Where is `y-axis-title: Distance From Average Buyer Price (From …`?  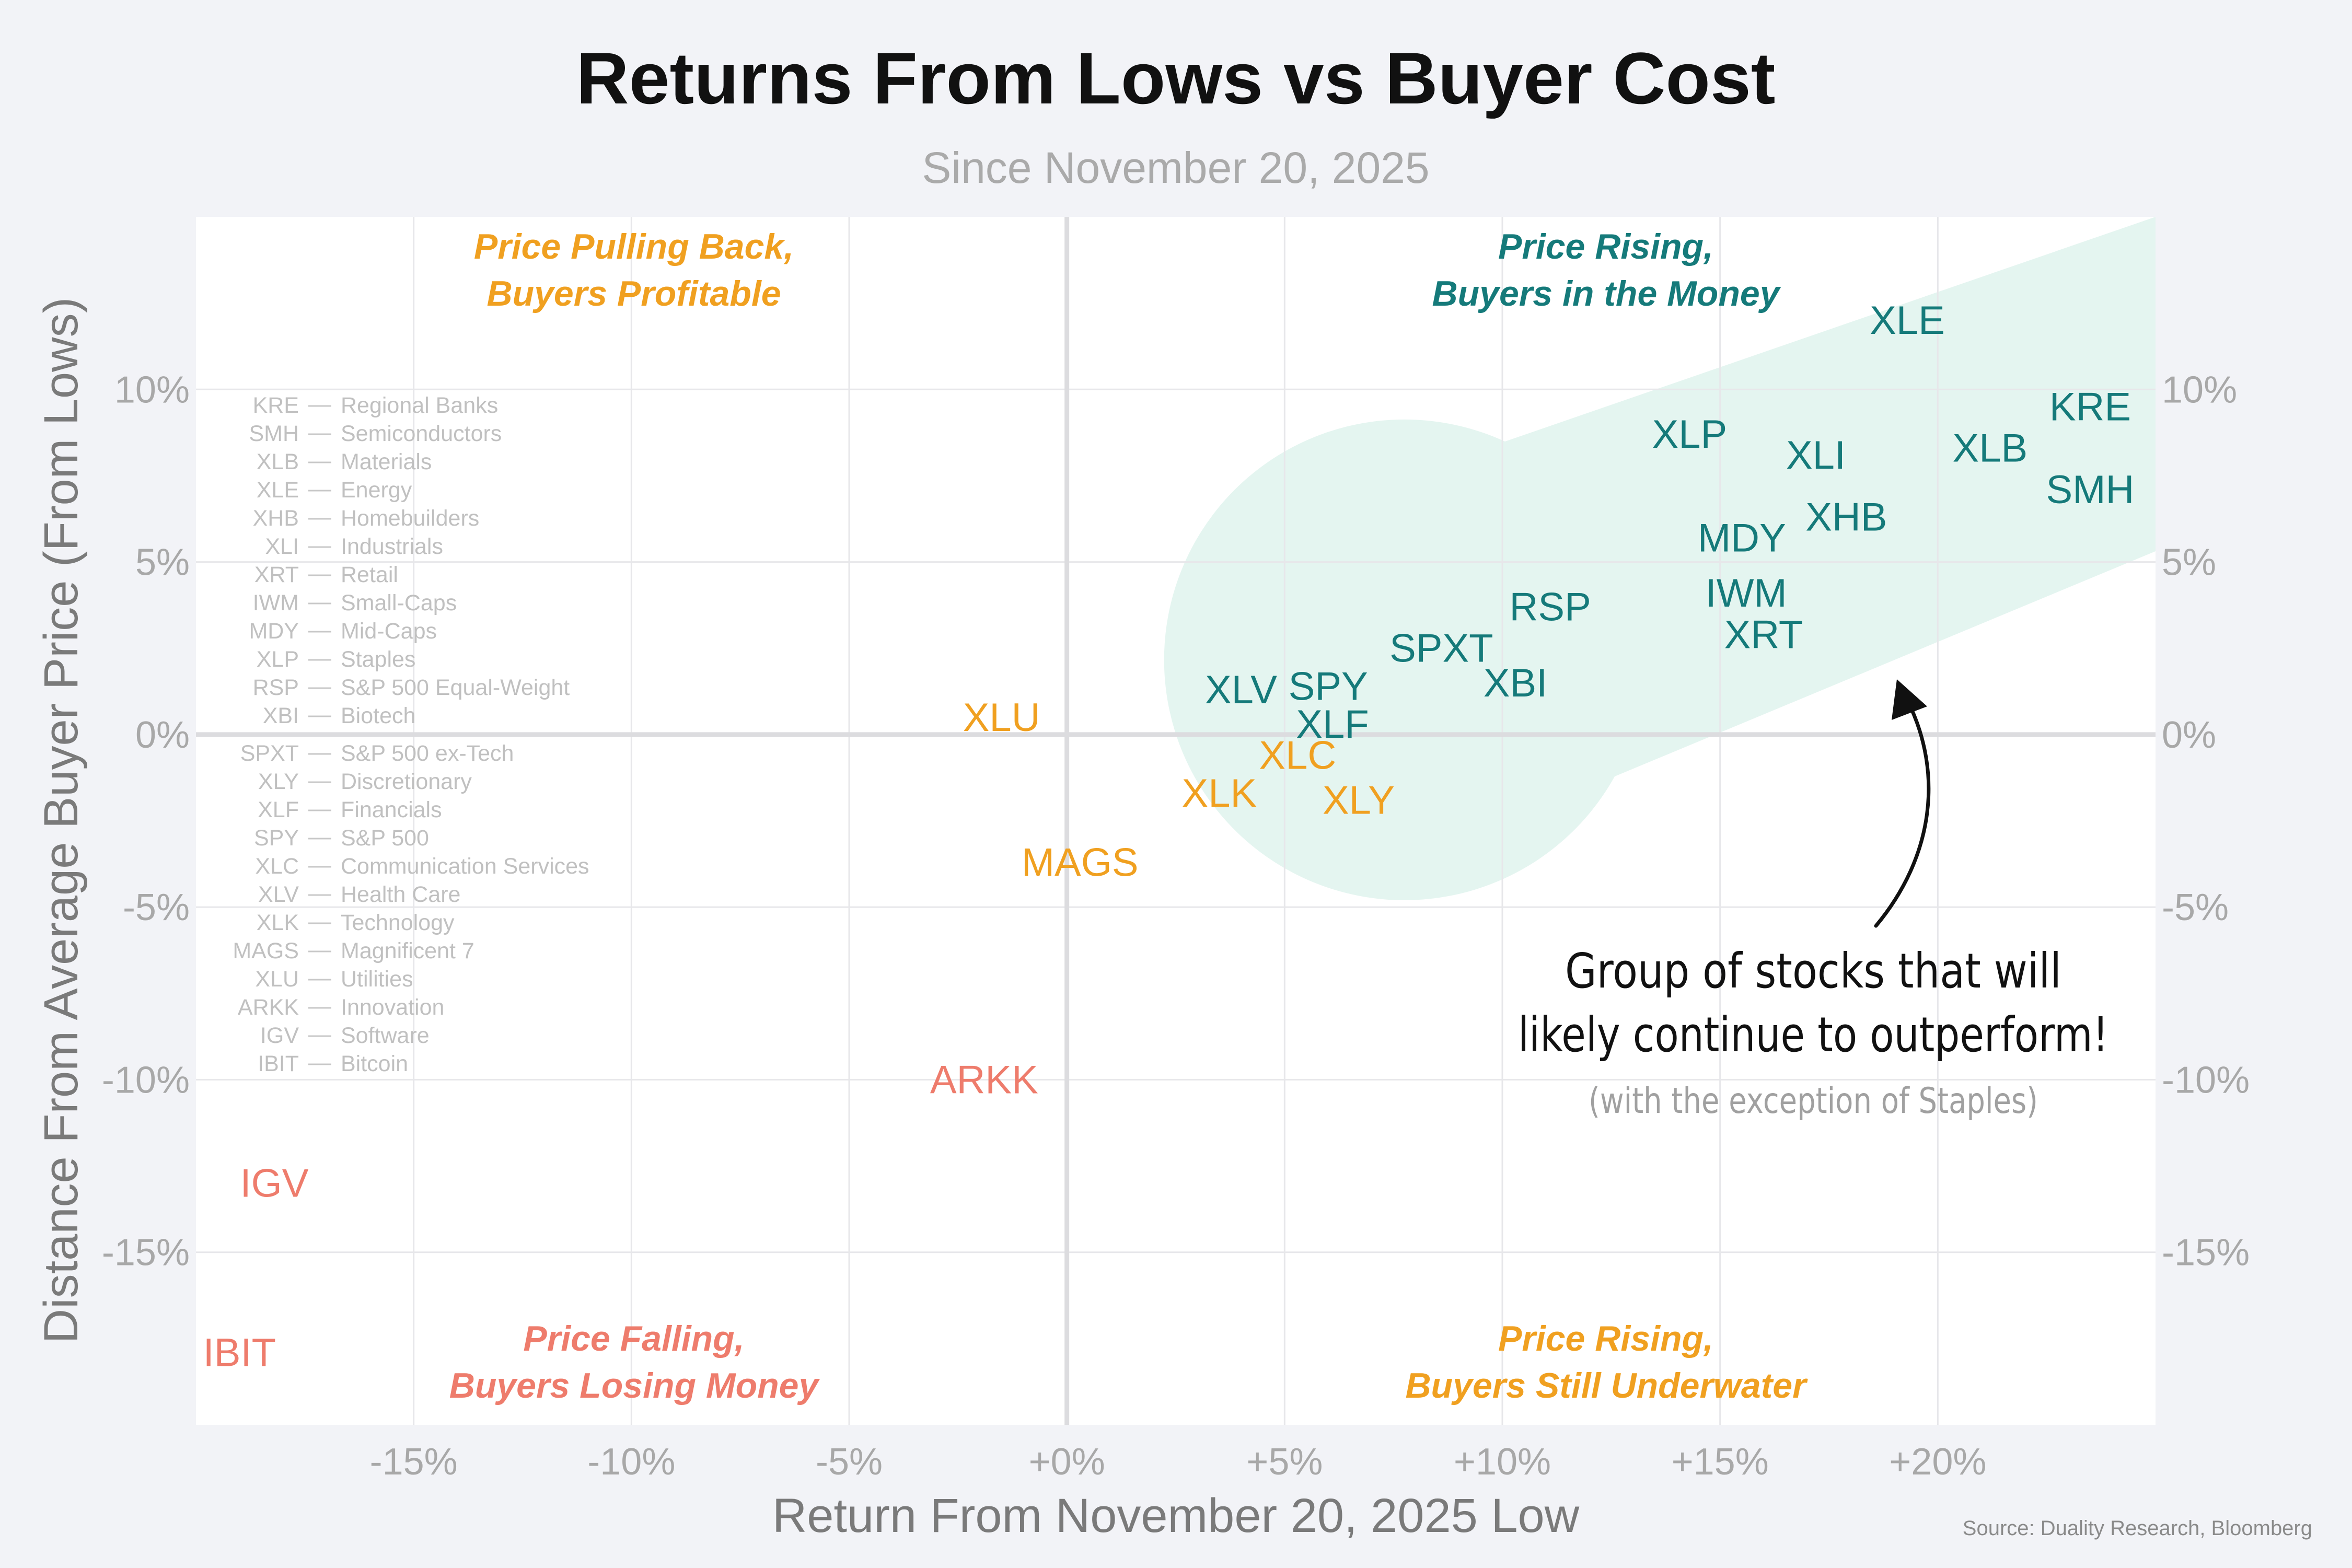
y-axis-title: Distance From Average Buyer Price (From … is located at coordinates (61, 820).